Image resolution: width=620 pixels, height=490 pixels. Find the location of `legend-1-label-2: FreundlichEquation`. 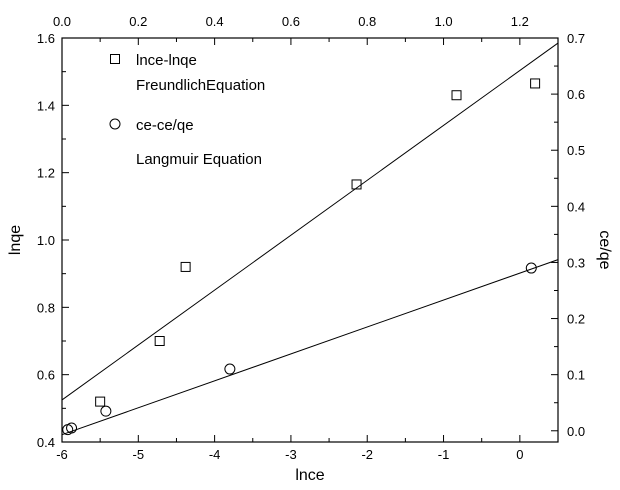

legend-1-label-2: FreundlichEquation is located at coordinates (200, 85).